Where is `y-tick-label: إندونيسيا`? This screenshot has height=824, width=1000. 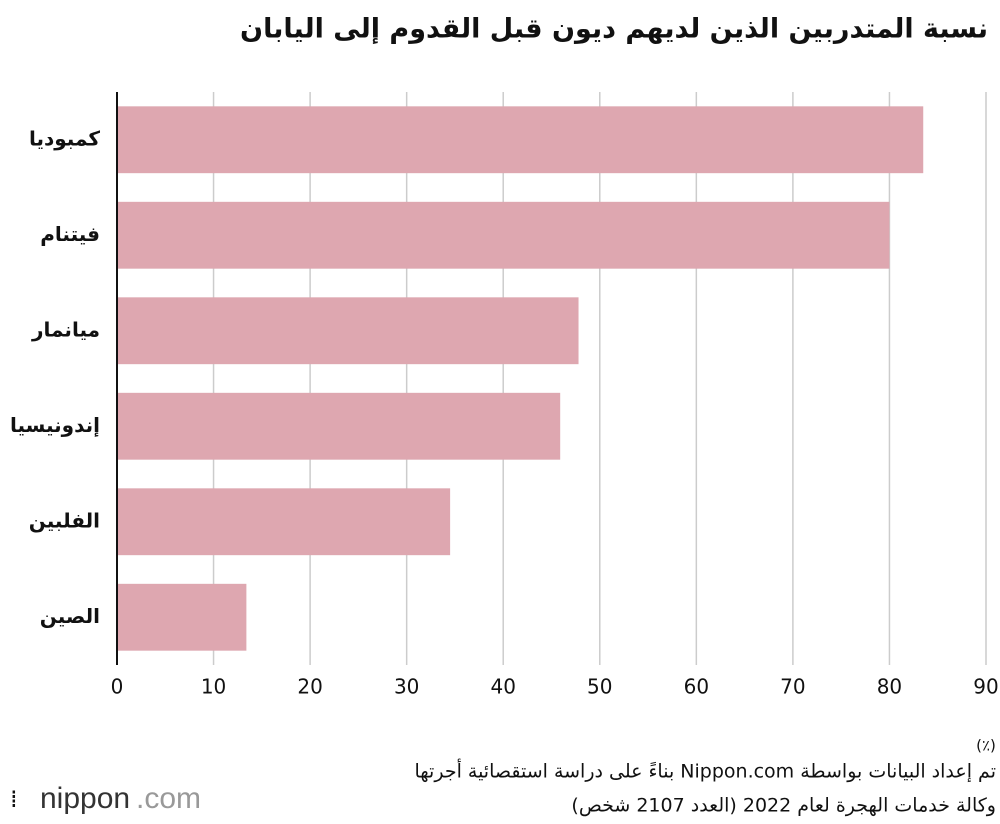
y-tick-label: إندونيسيا is located at coordinates (55, 425).